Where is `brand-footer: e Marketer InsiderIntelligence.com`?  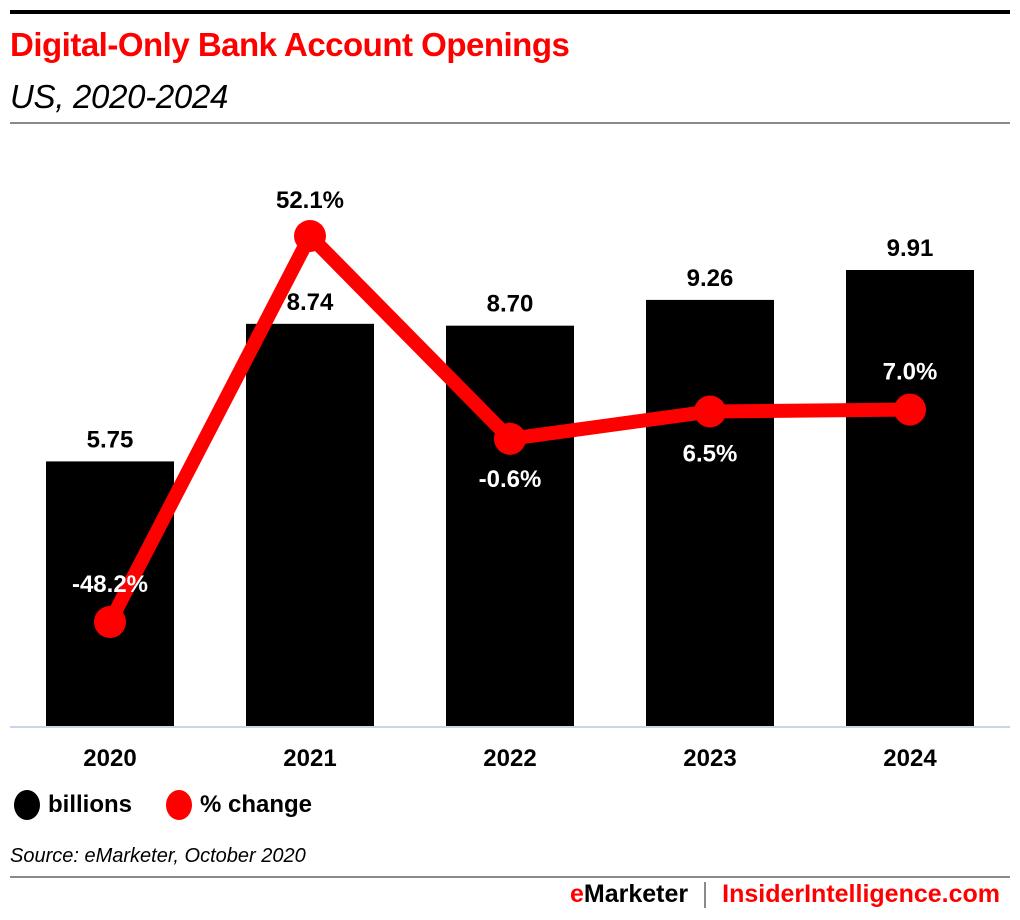 brand-footer: e Marketer InsiderIntelligence.com is located at coordinates (785, 894).